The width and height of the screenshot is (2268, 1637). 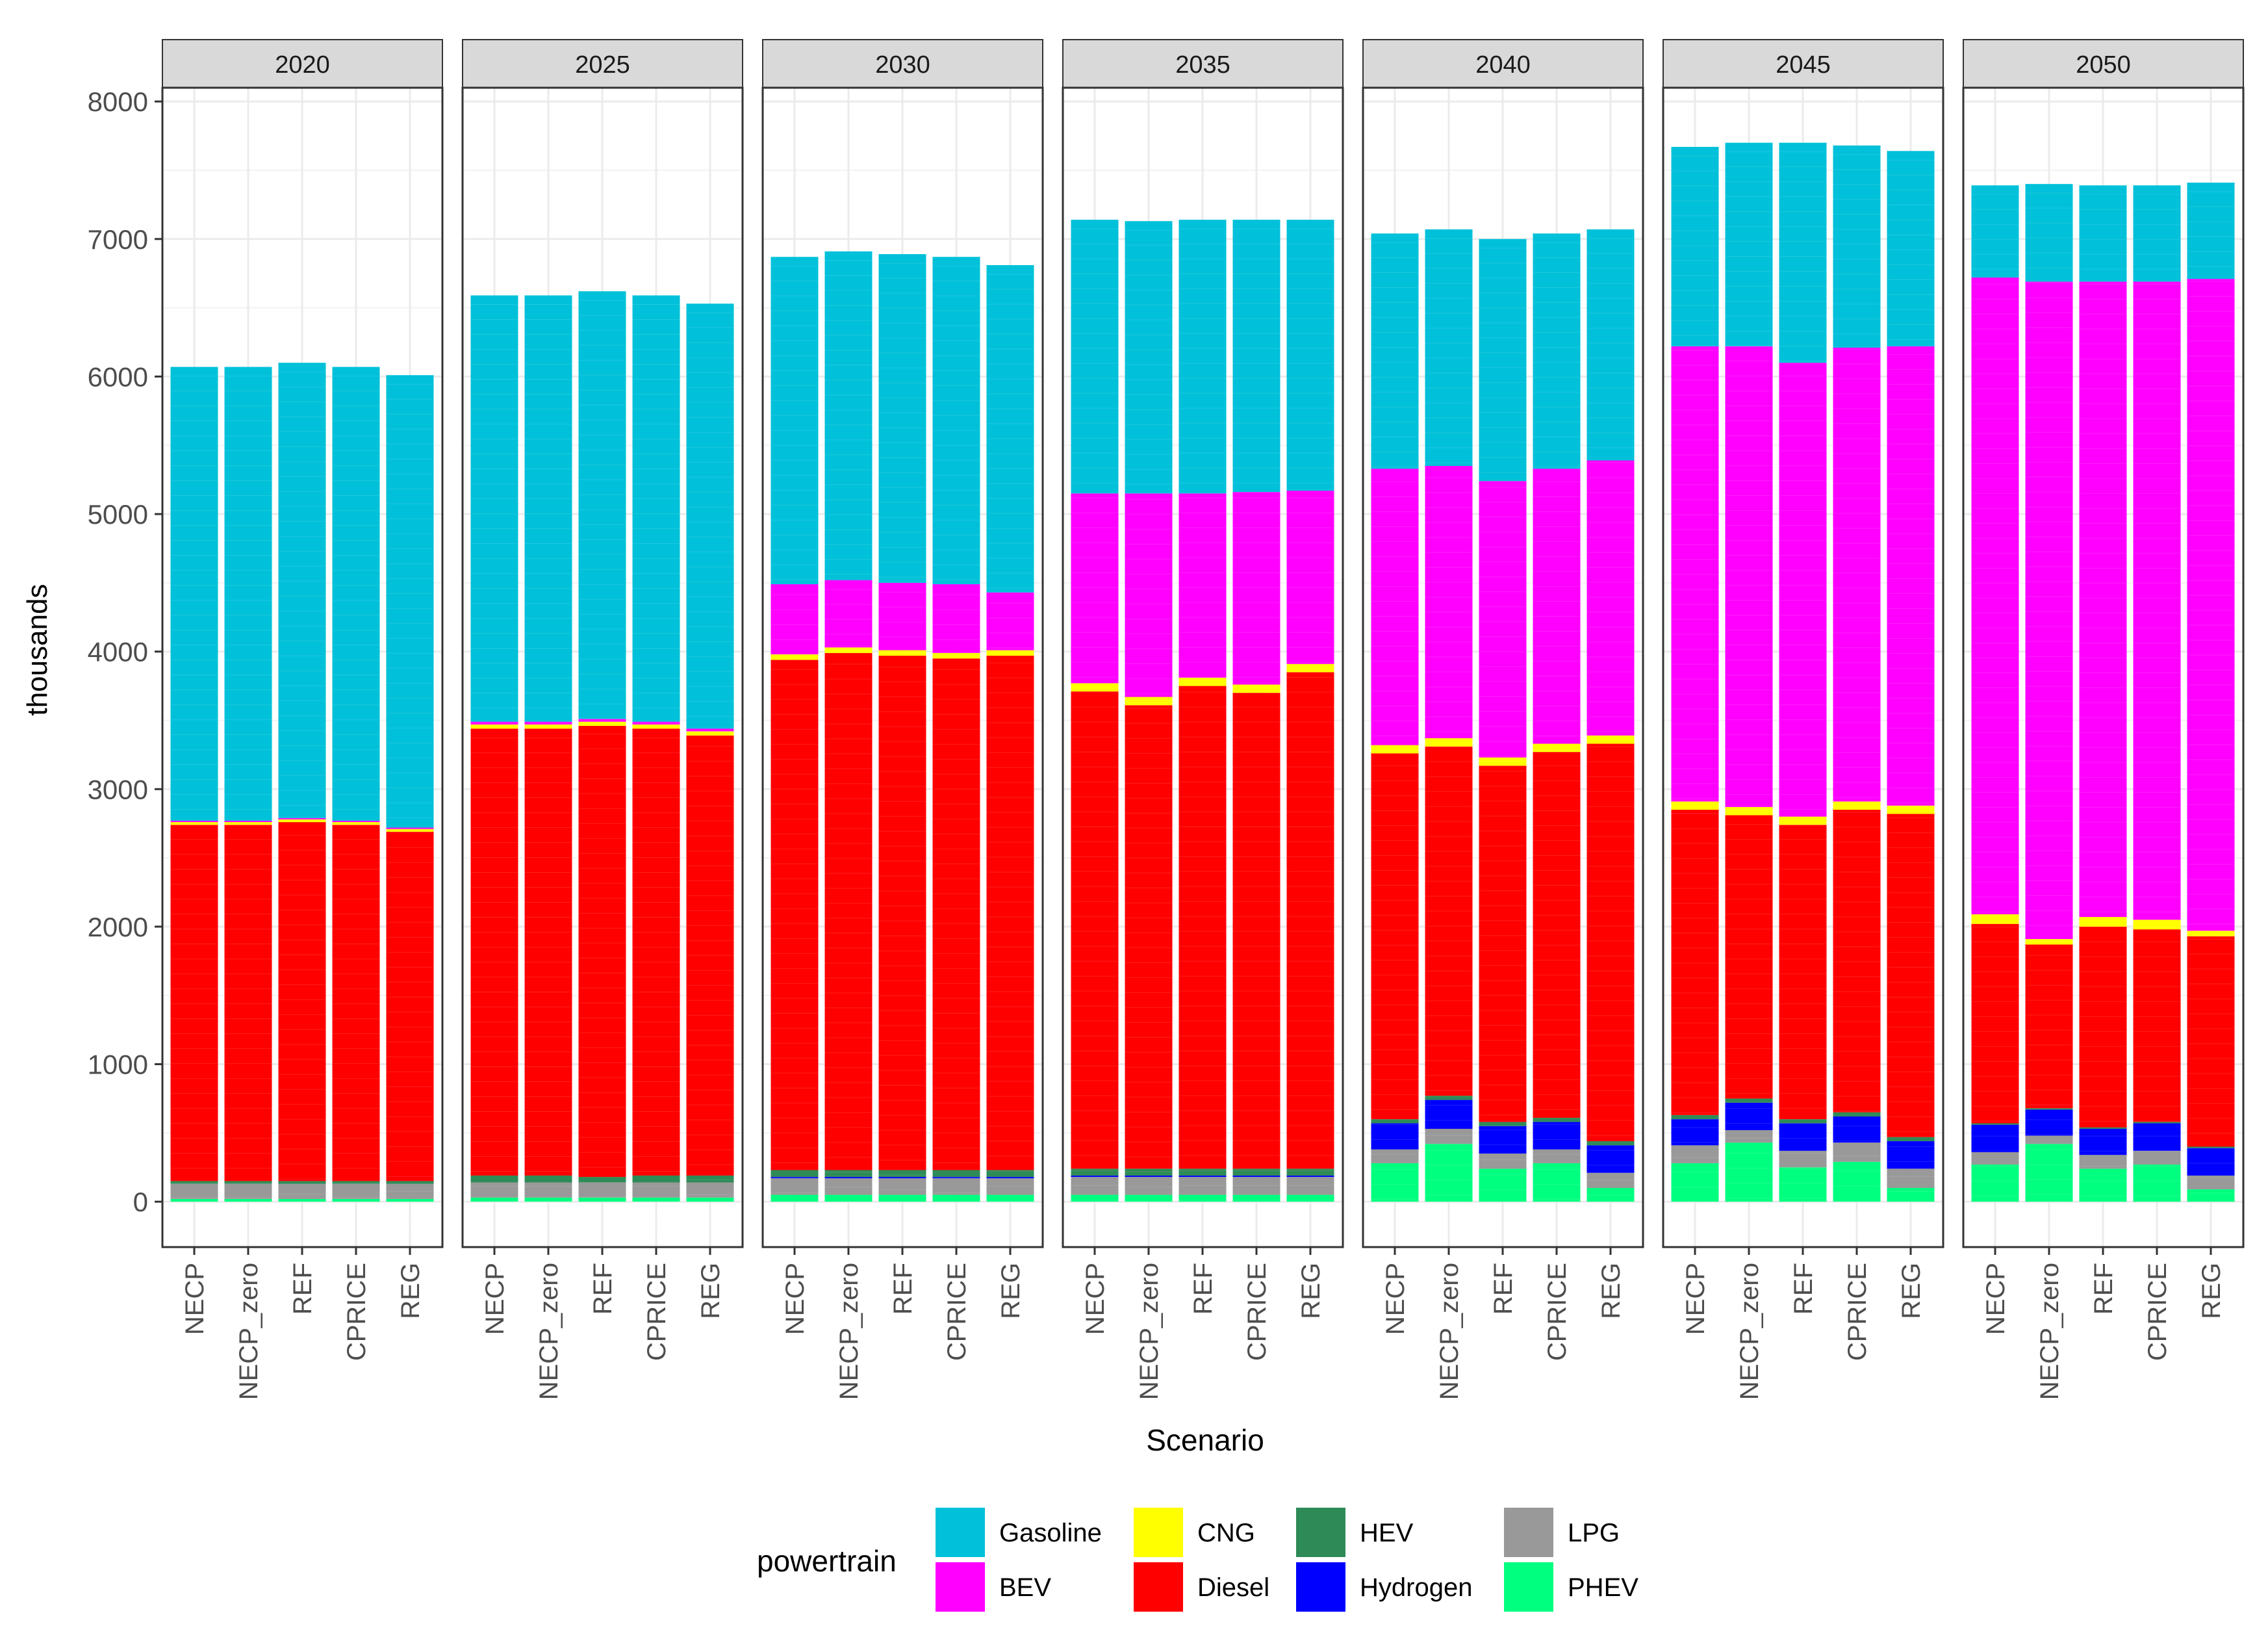 I want to click on facet-strip, so click(x=1503, y=63).